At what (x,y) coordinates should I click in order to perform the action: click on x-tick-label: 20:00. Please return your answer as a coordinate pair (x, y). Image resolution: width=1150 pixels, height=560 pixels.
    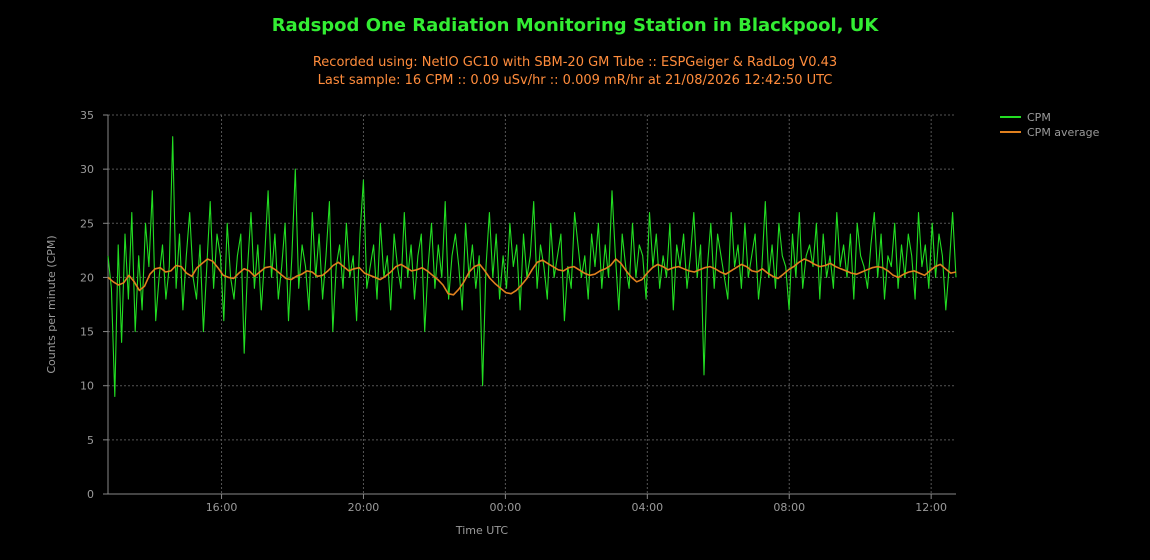
    Looking at the image, I should click on (364, 507).